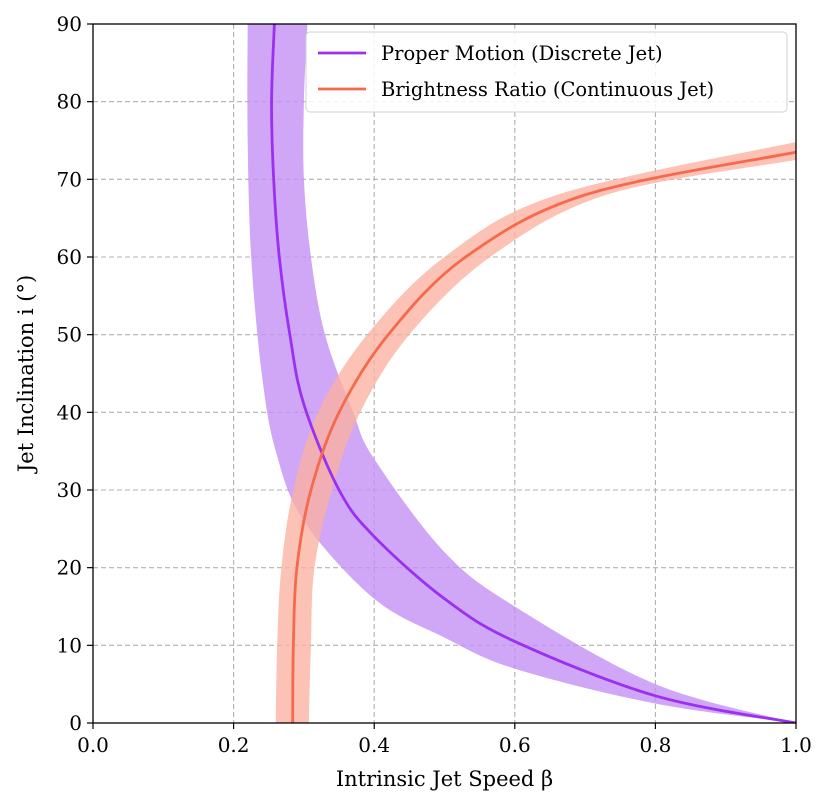 The image size is (830, 809). Describe the element at coordinates (69, 102) in the screenshot. I see `y-tick-label: 80` at that location.